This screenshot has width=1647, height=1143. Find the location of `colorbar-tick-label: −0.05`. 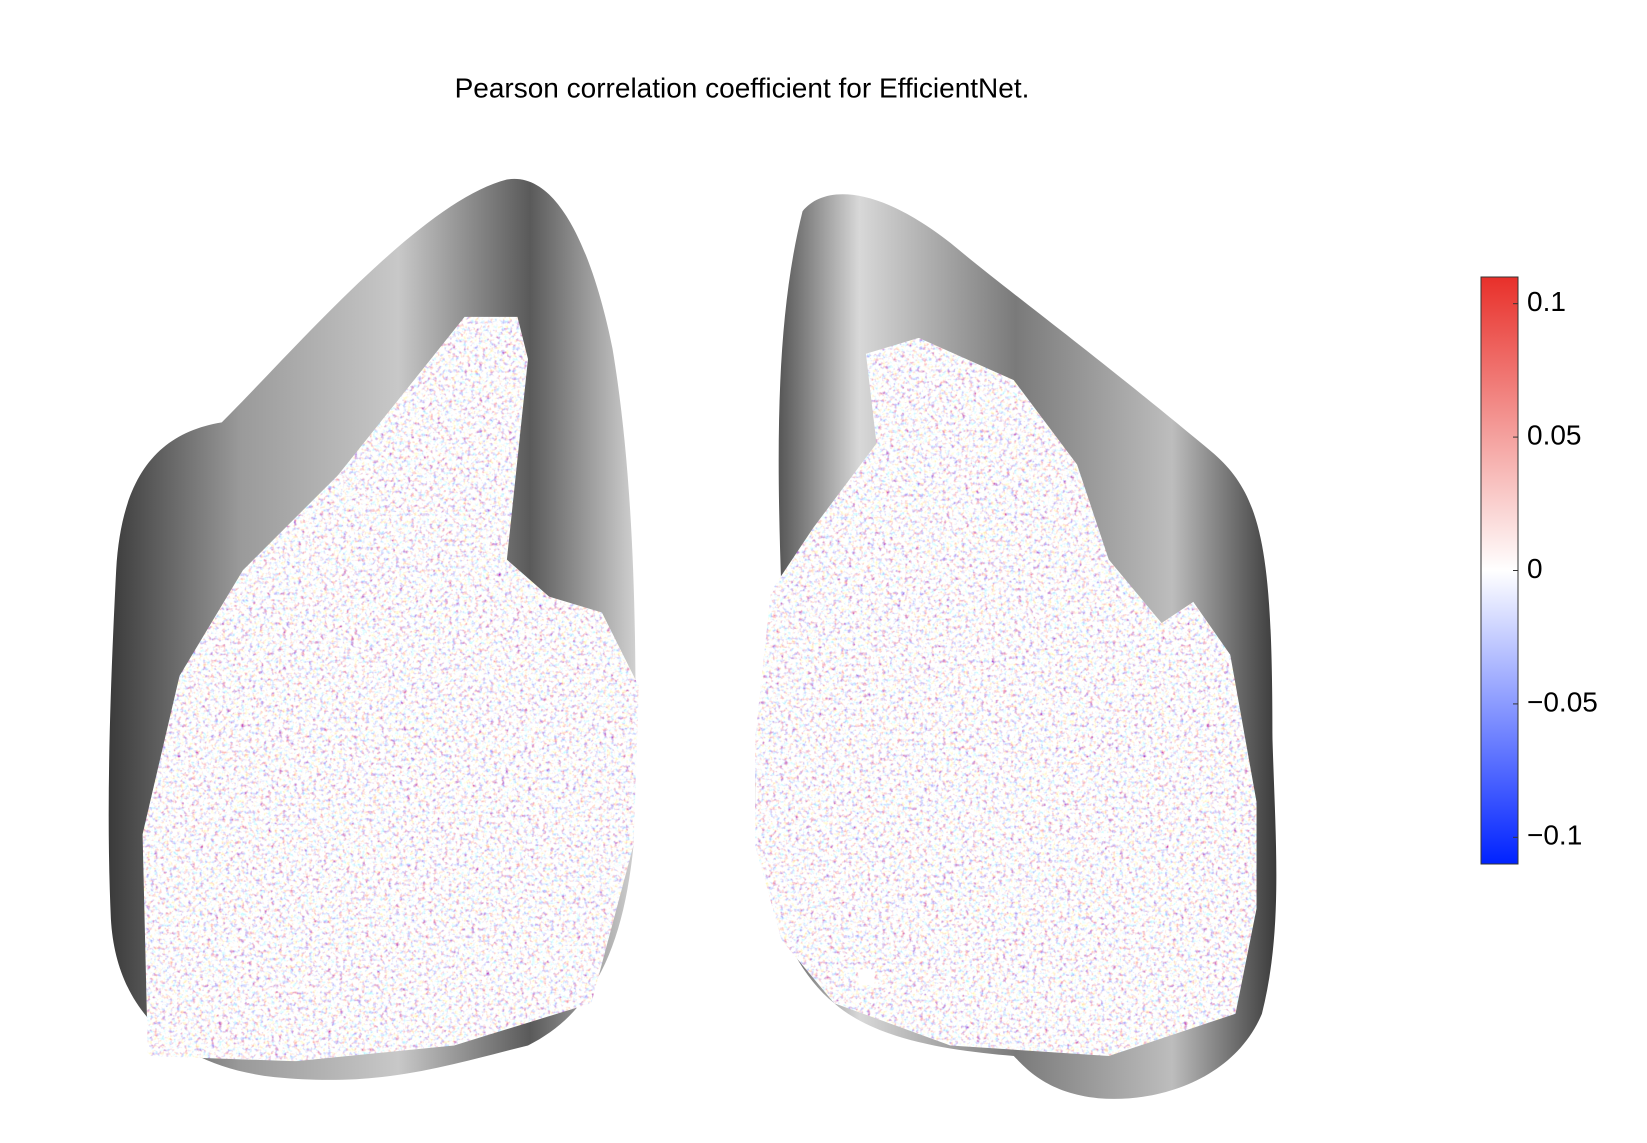

colorbar-tick-label: −0.05 is located at coordinates (1562, 701).